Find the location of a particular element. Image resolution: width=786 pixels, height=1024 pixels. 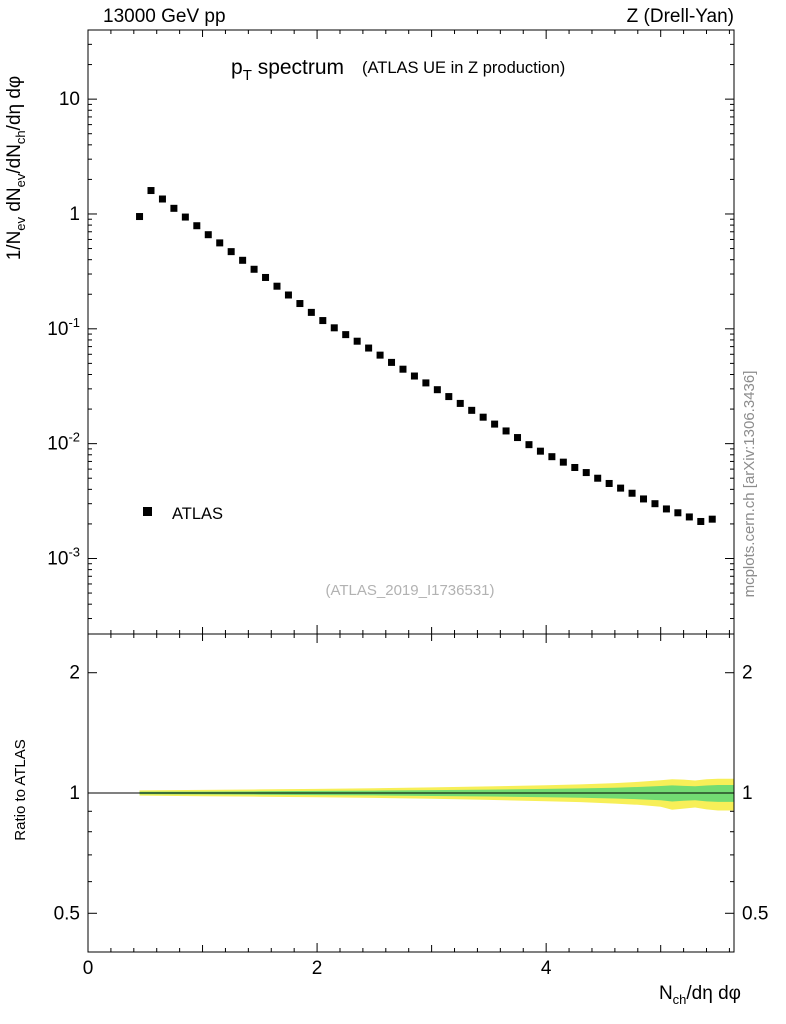

ratio-y-tick-label-right: 0.5 is located at coordinates (755, 913).